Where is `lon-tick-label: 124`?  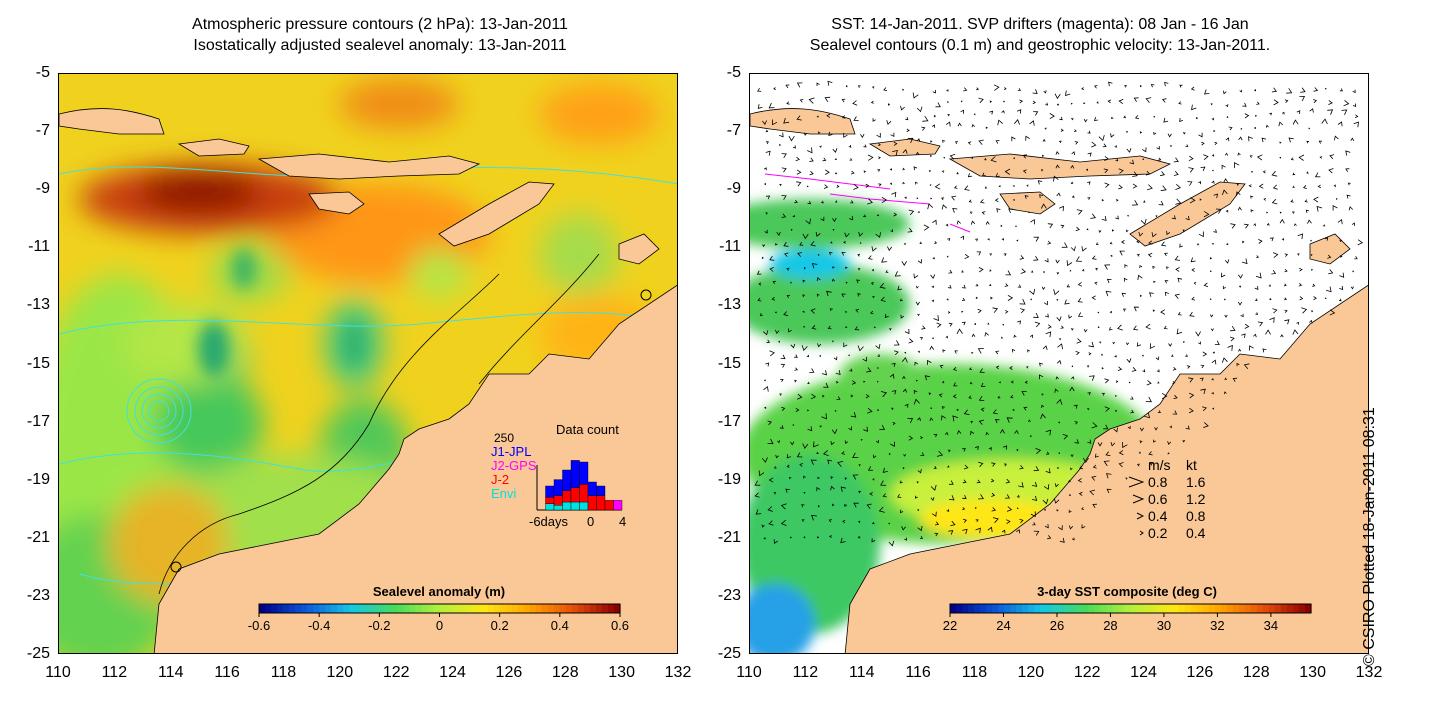 lon-tick-label: 124 is located at coordinates (452, 672).